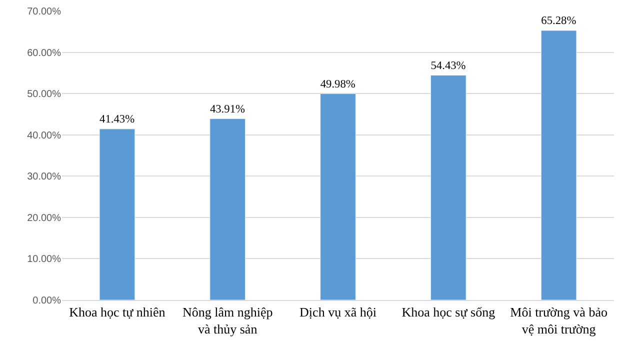 This screenshot has height=350, width=620. I want to click on y-tick-label: 50.00%, so click(44, 94).